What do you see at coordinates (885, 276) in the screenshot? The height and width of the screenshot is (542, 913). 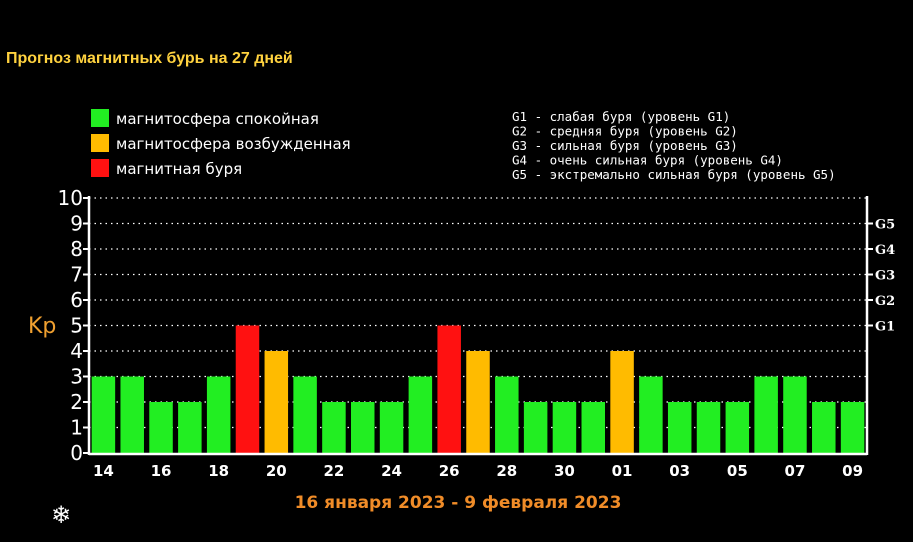 I see `g-tick-label: G3` at bounding box center [885, 276].